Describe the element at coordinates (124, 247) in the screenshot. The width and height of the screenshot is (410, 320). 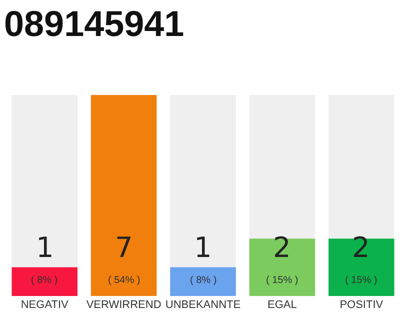
I see `data-label: 7` at that location.